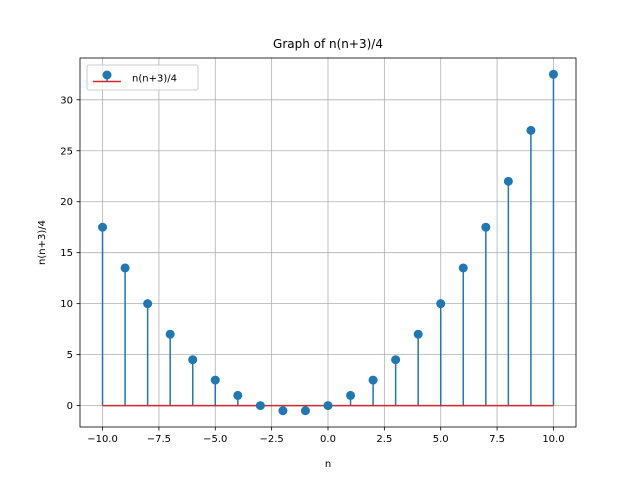 The height and width of the screenshot is (480, 640). What do you see at coordinates (159, 439) in the screenshot?
I see `x-tick-label: −7.5` at bounding box center [159, 439].